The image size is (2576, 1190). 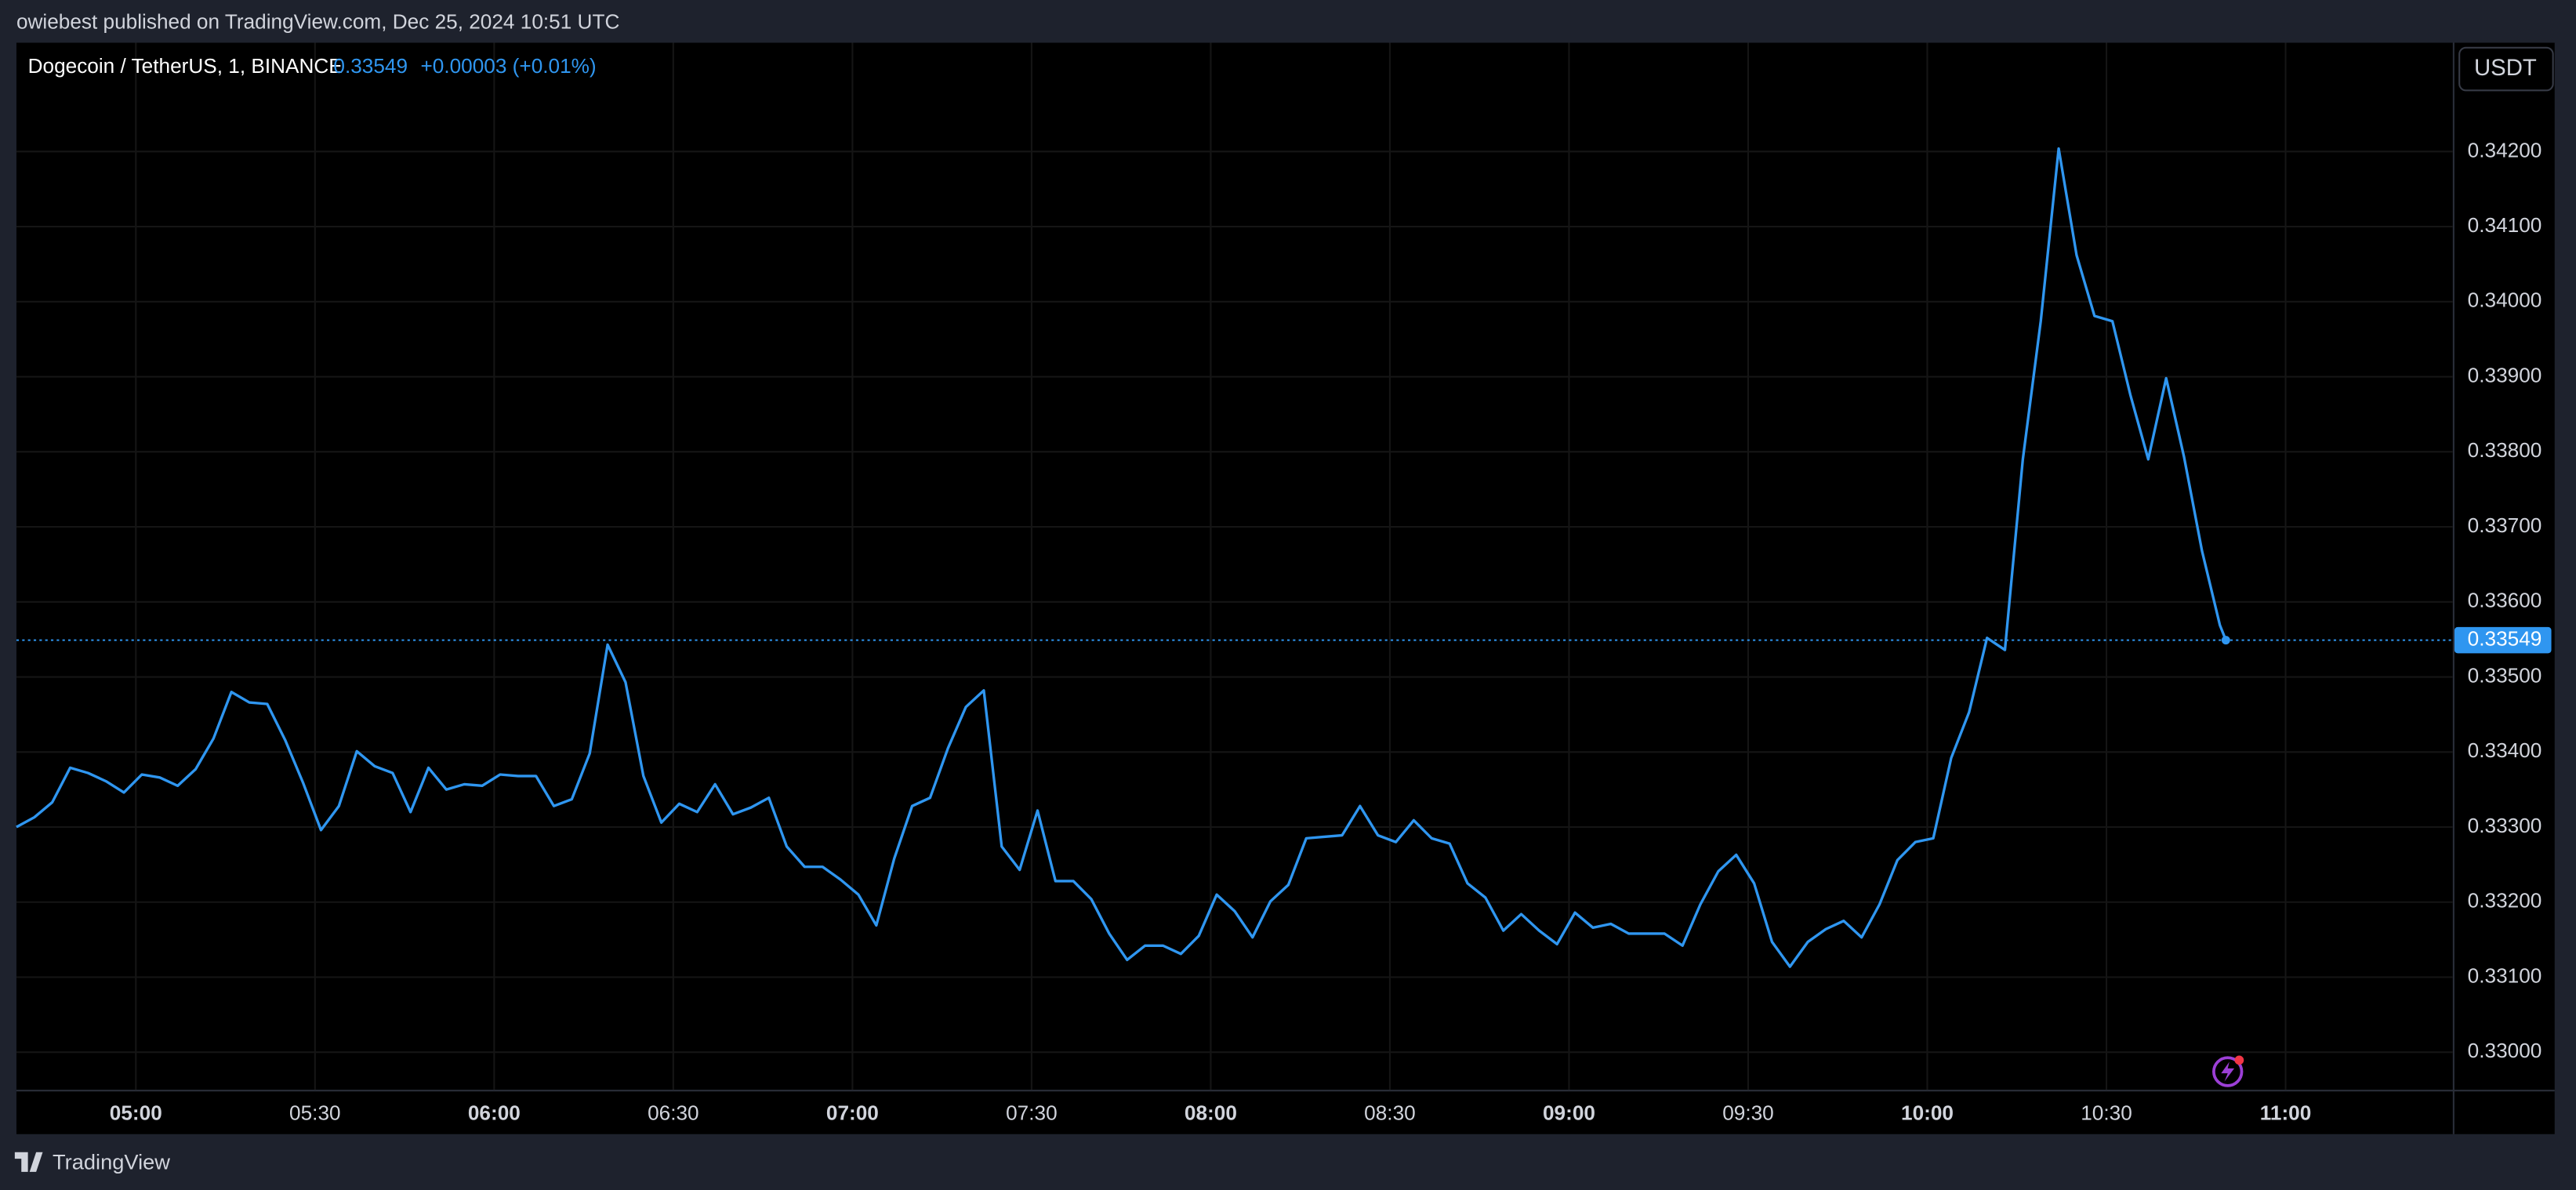 I want to click on y-tick-label: 0.33700, so click(x=2505, y=525).